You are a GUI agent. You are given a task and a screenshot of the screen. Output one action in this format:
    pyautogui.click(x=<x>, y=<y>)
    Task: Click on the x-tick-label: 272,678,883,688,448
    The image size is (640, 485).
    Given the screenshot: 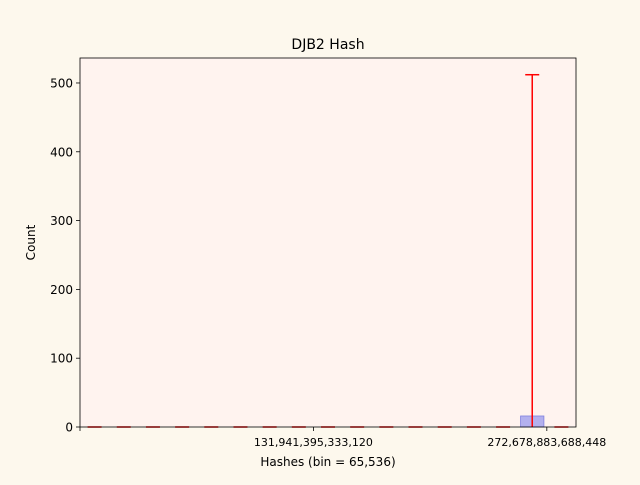 What is the action you would take?
    pyautogui.click(x=546, y=442)
    